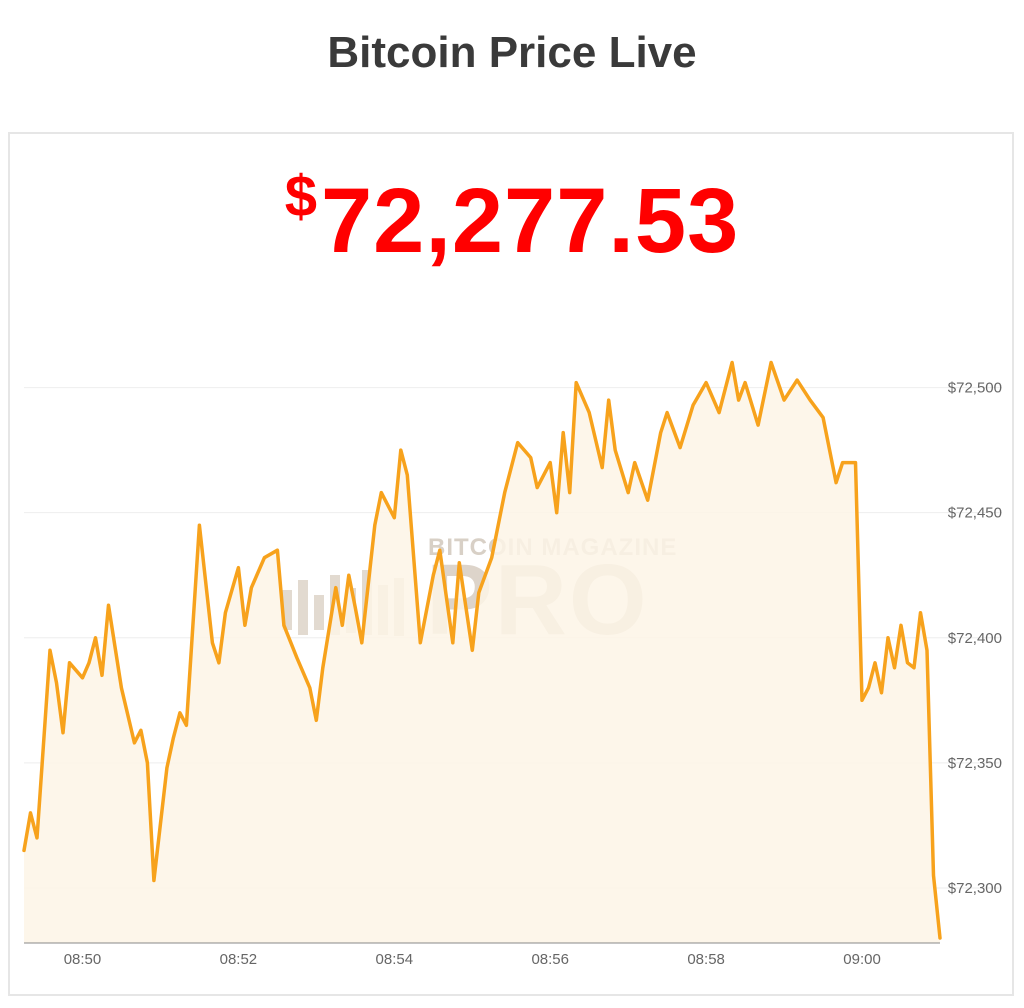 The image size is (1024, 1008). What do you see at coordinates (395, 959) in the screenshot?
I see `x-tick-label: 08:54` at bounding box center [395, 959].